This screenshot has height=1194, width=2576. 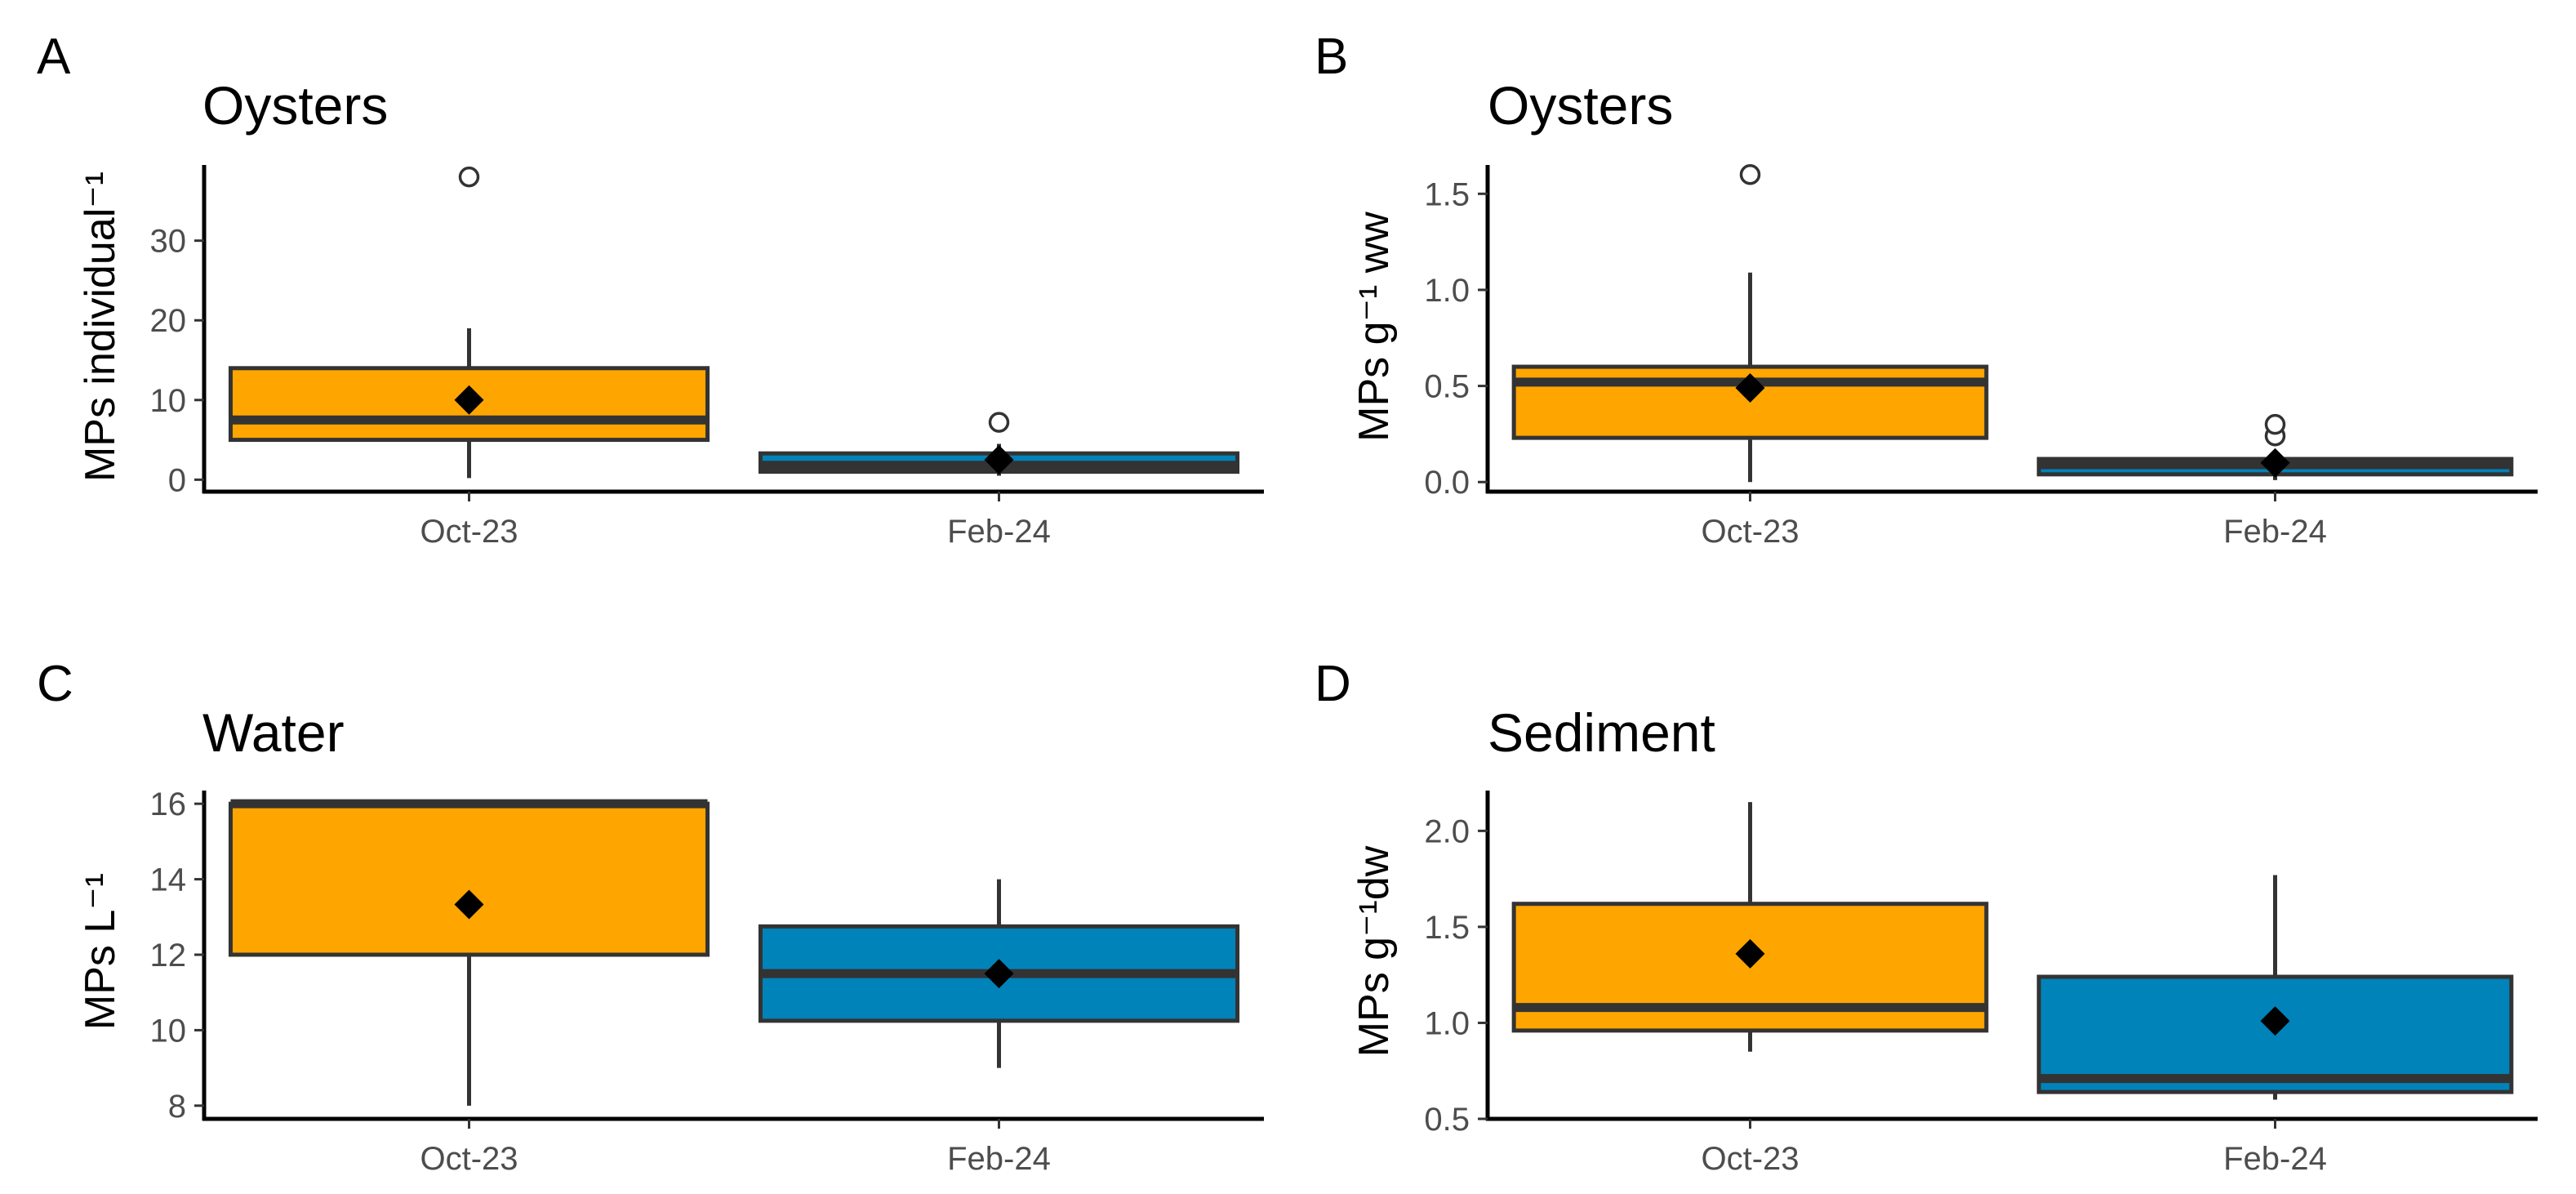 I want to click on y-tick-label: 0.0, so click(x=1447, y=483).